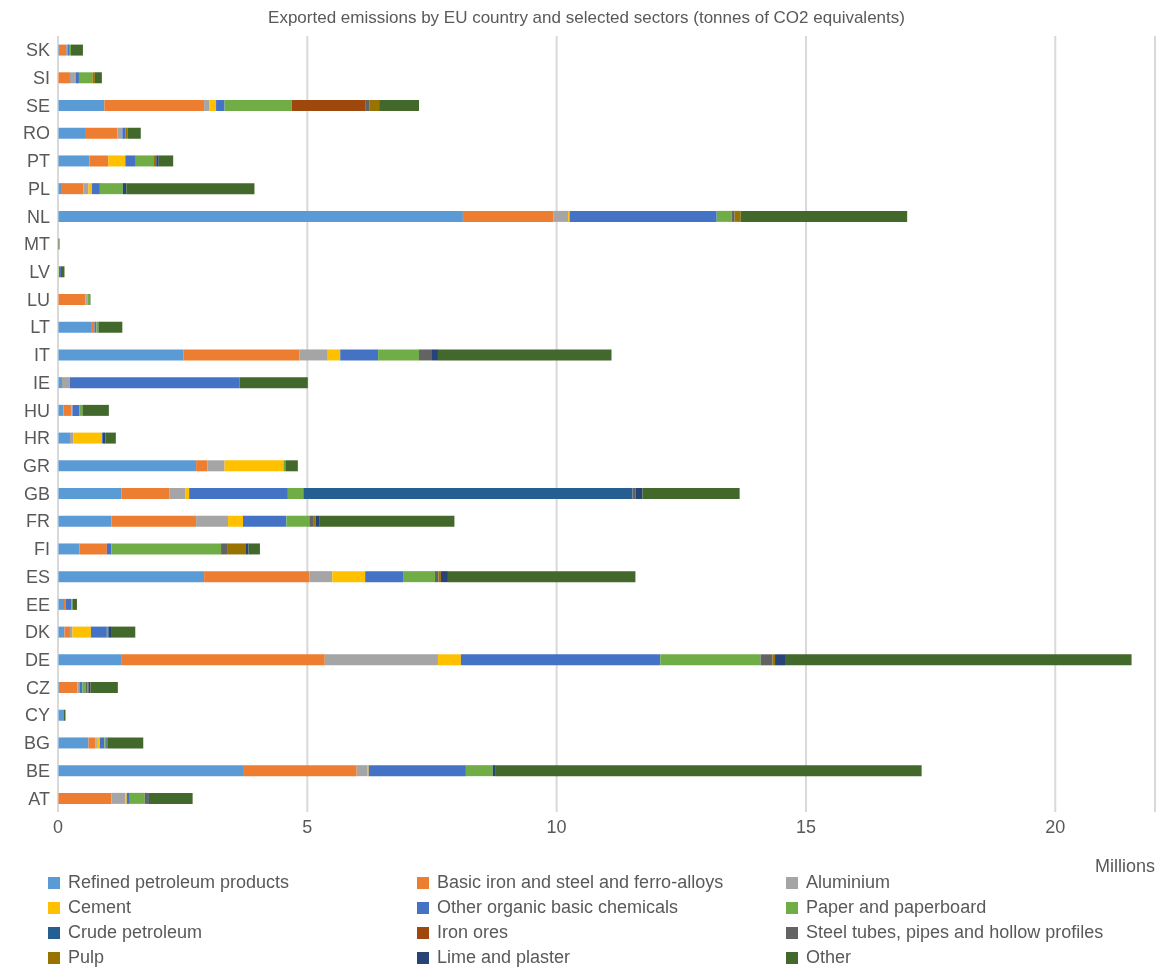 The height and width of the screenshot is (976, 1173). I want to click on y-tick-label: ES, so click(37, 576).